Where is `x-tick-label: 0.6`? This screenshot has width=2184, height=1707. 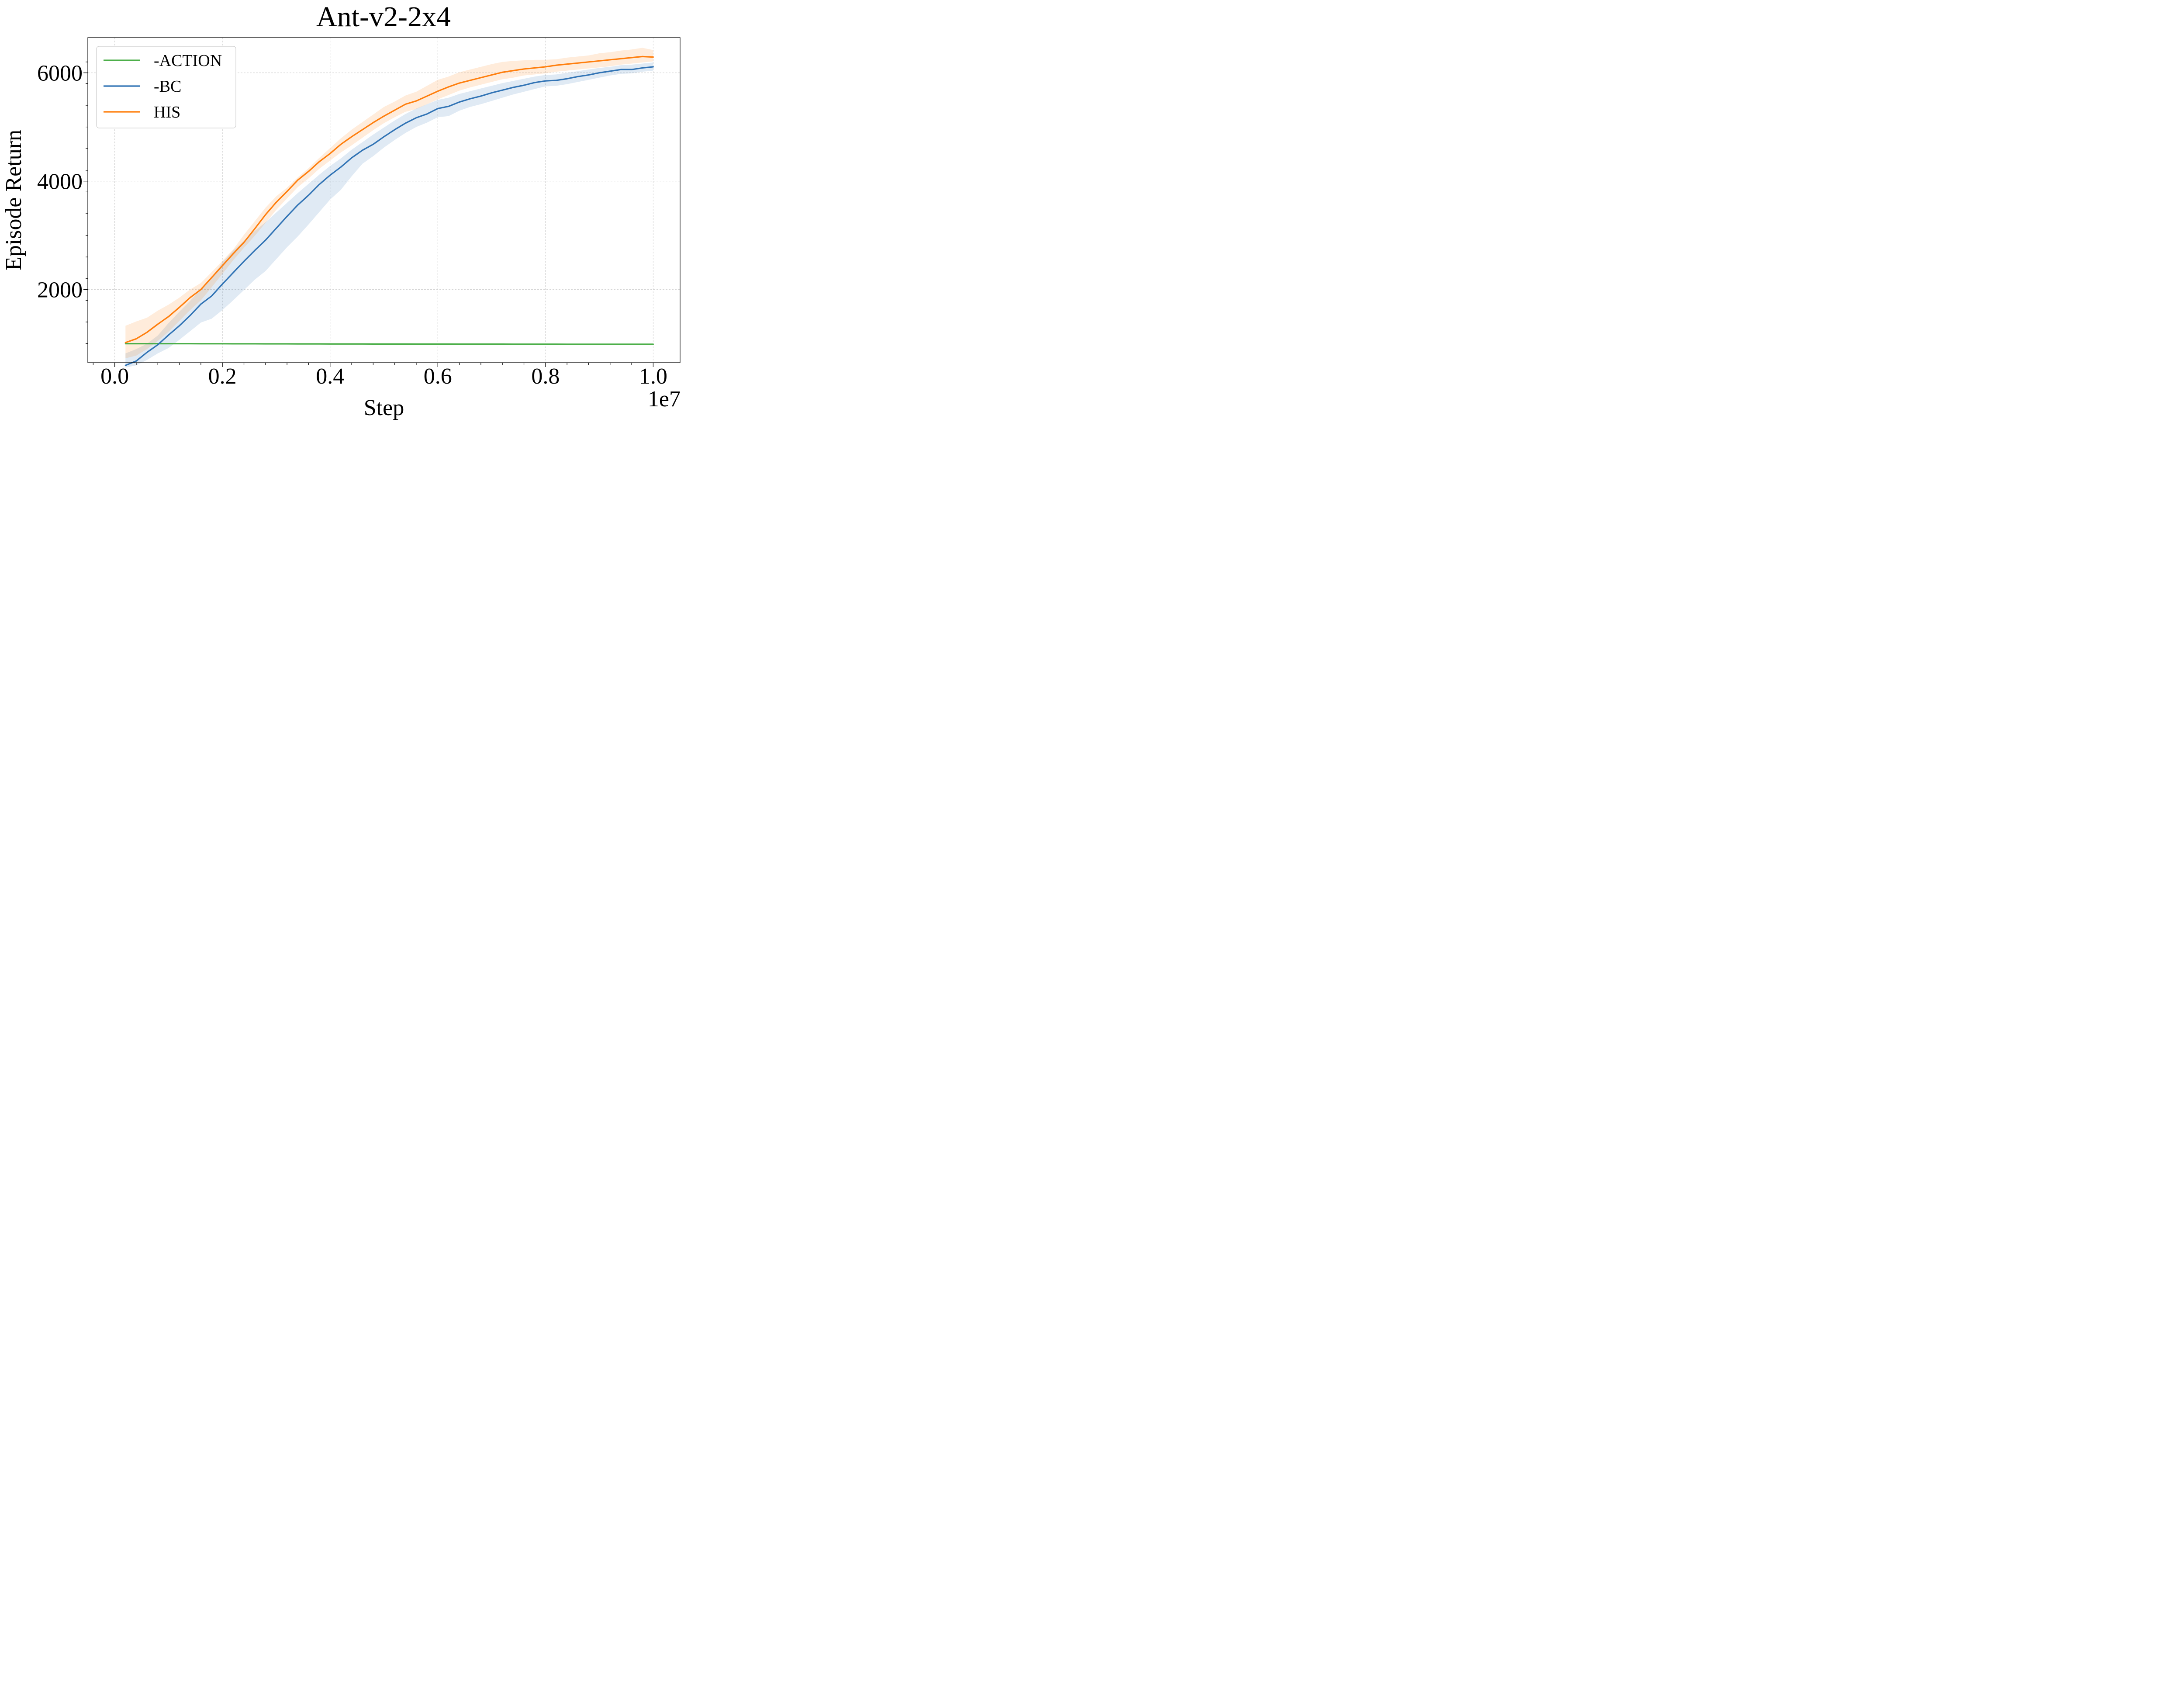 x-tick-label: 0.6 is located at coordinates (438, 376).